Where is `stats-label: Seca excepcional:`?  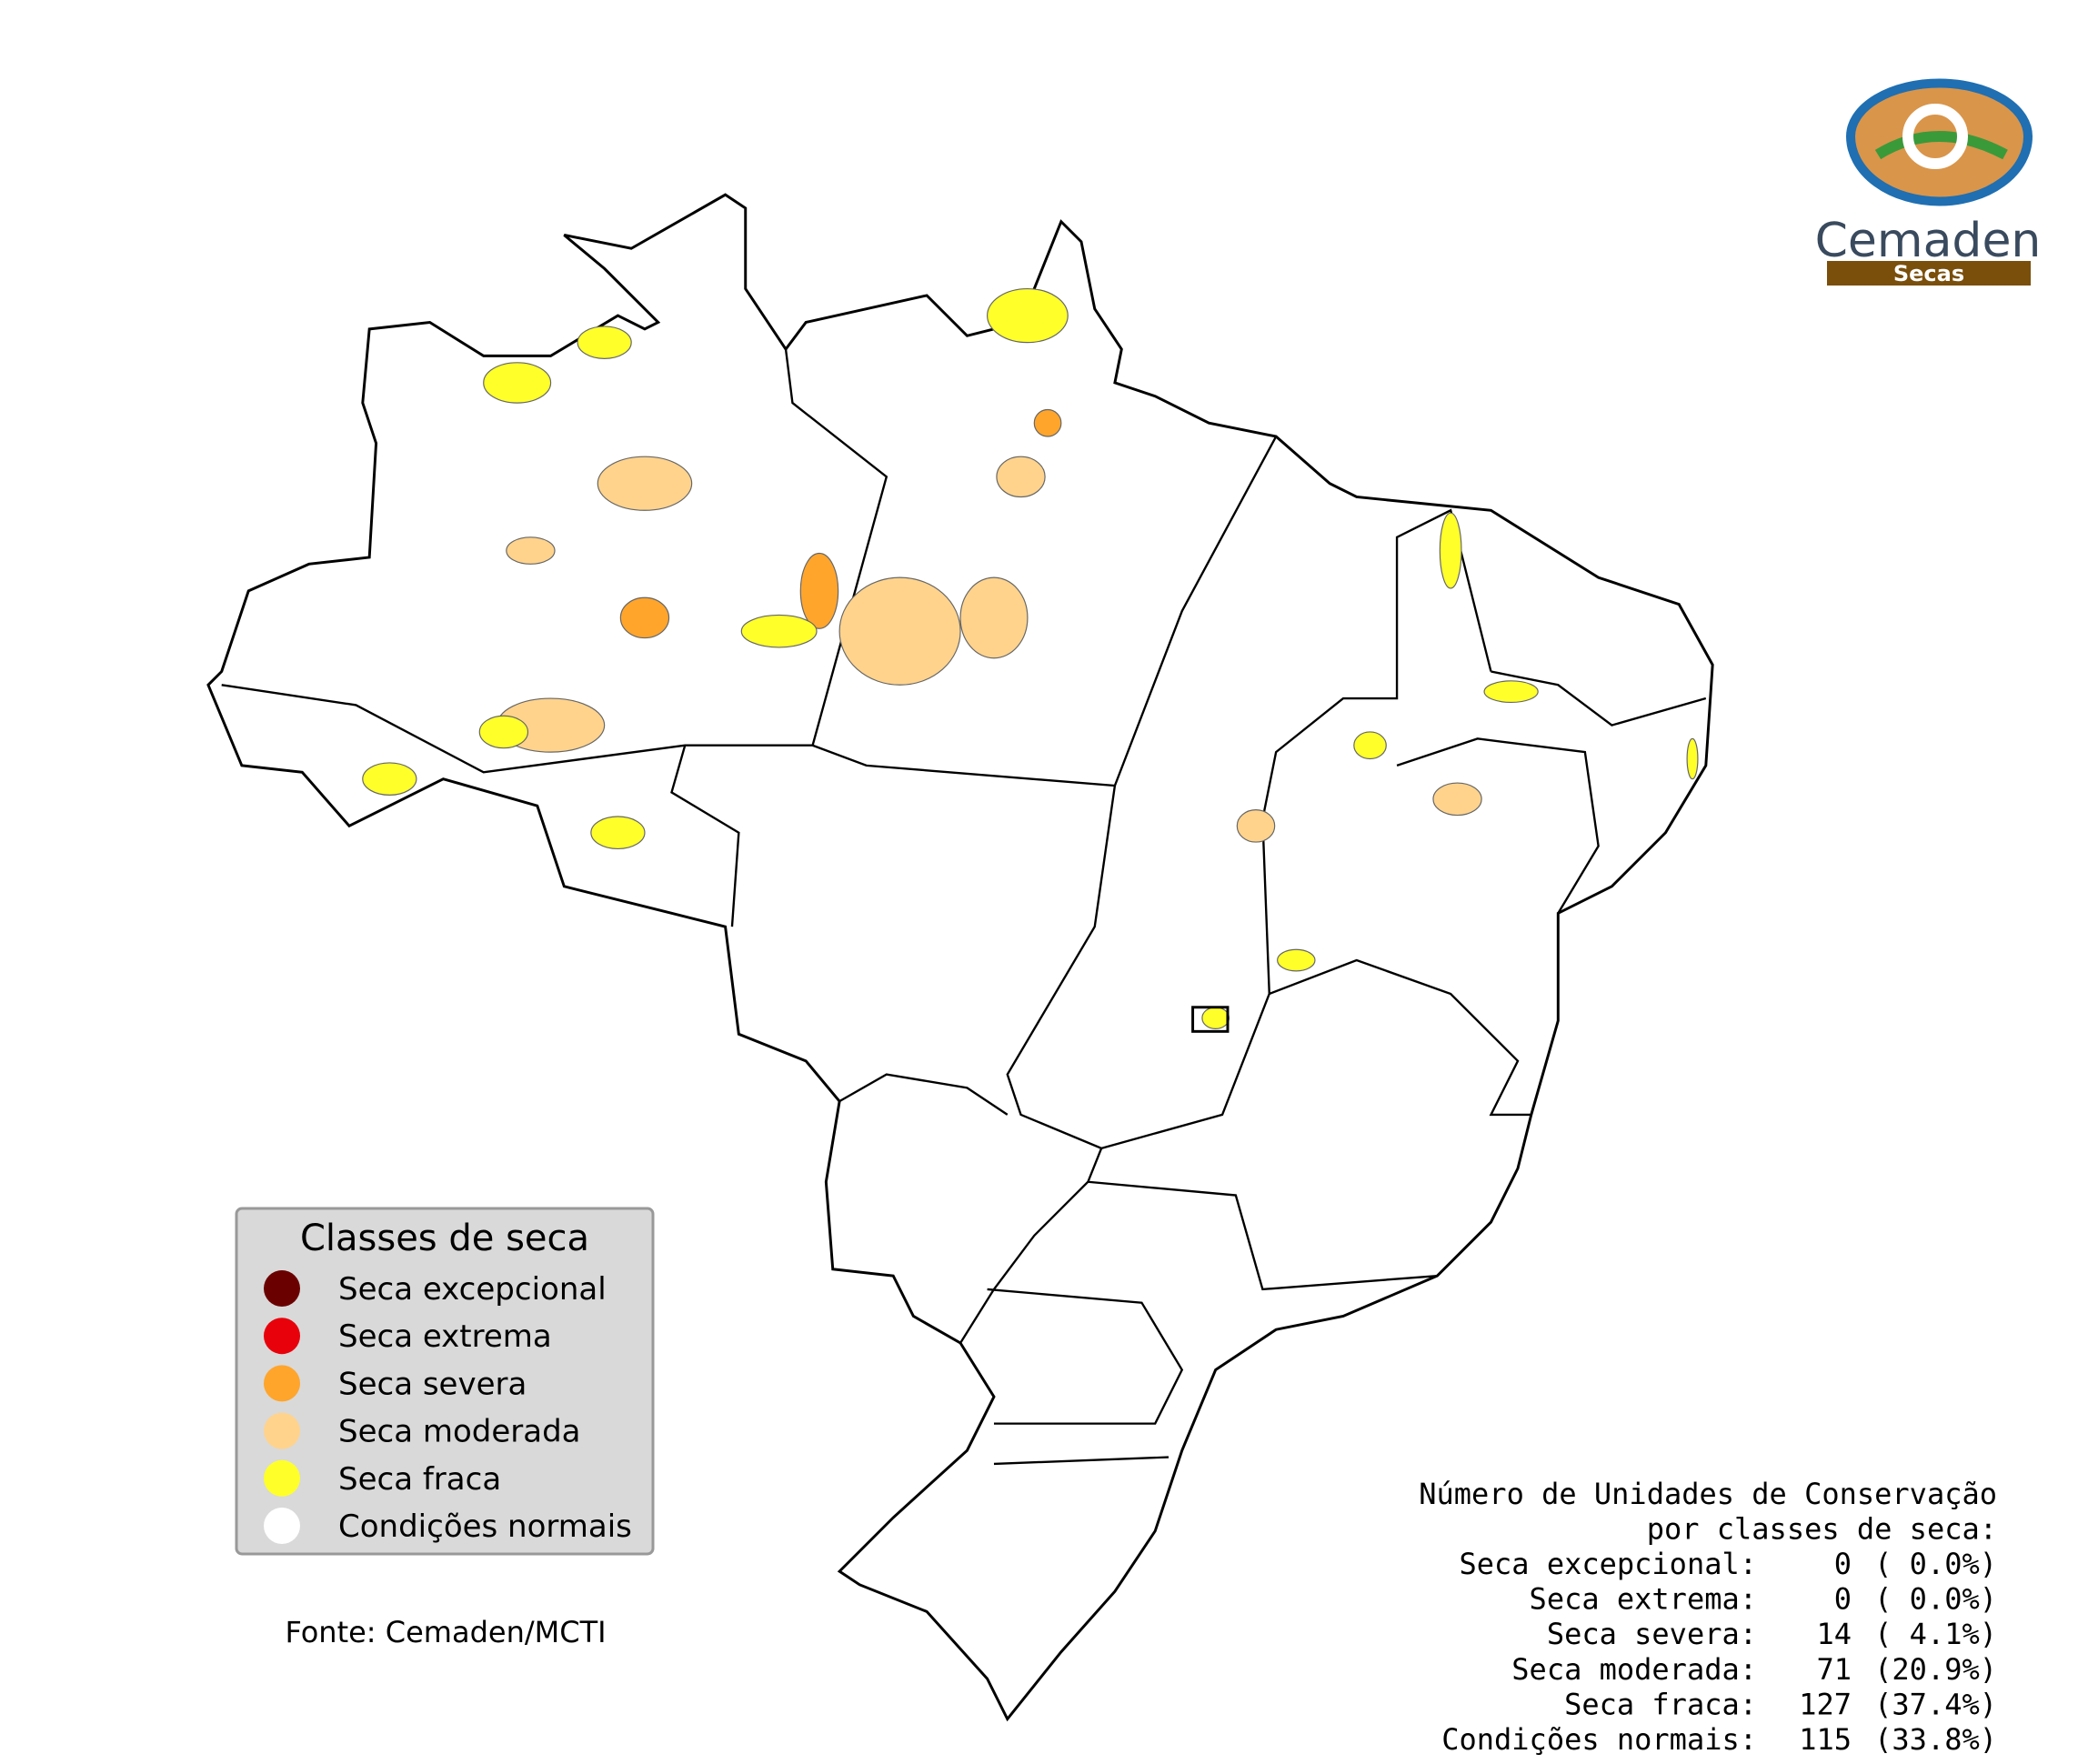 stats-label: Seca excepcional: is located at coordinates (1608, 1564).